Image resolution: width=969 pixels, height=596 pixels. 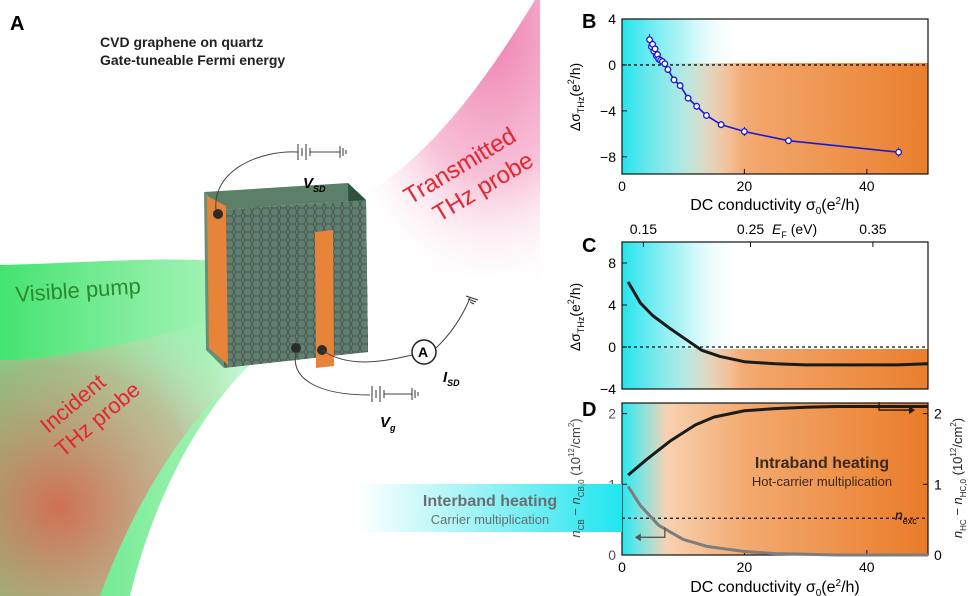 I want to click on panel-b-bg-cyan, so click(x=682, y=96).